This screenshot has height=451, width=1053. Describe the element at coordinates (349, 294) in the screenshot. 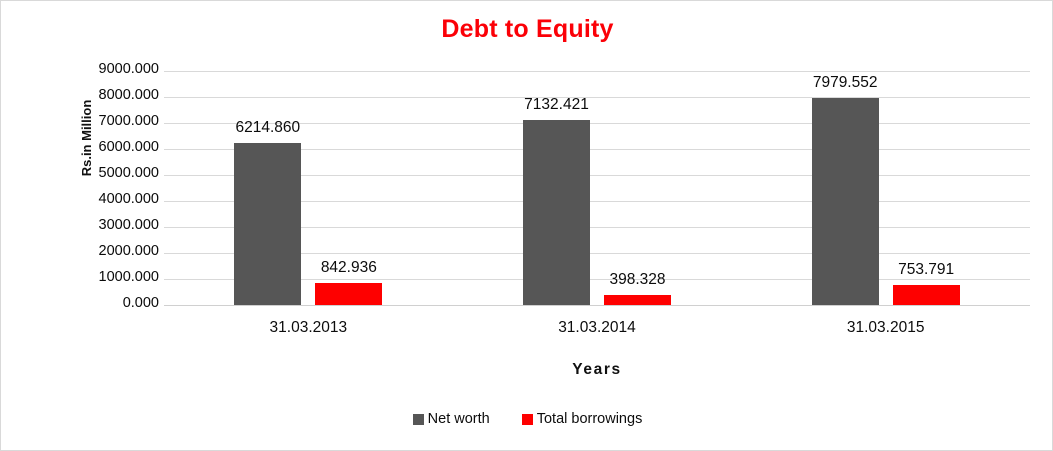

I see `bar-total-borrowings-31.03.2013` at that location.